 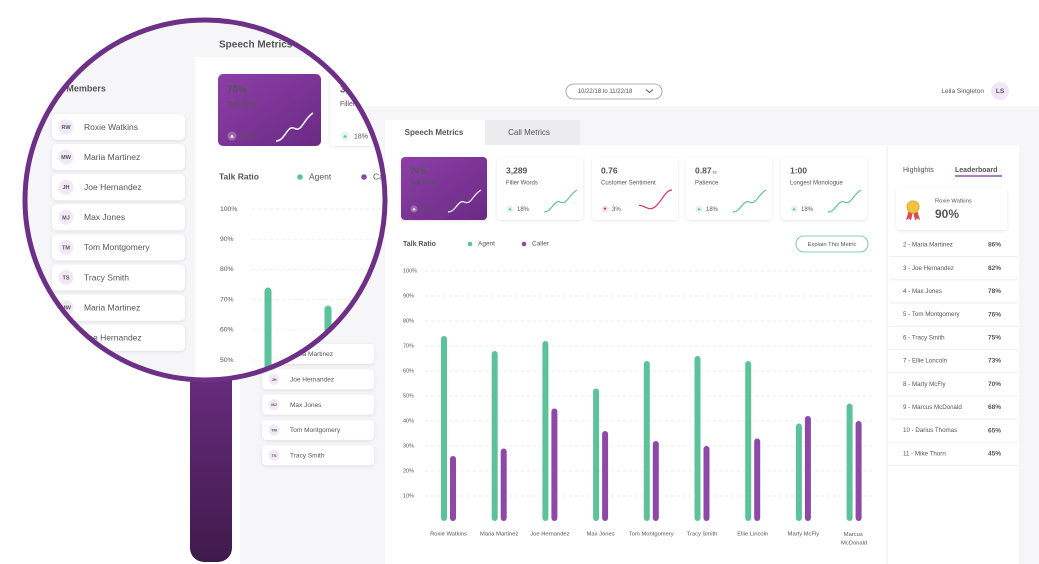 I want to click on y-tick-label: 40%, so click(x=408, y=421).